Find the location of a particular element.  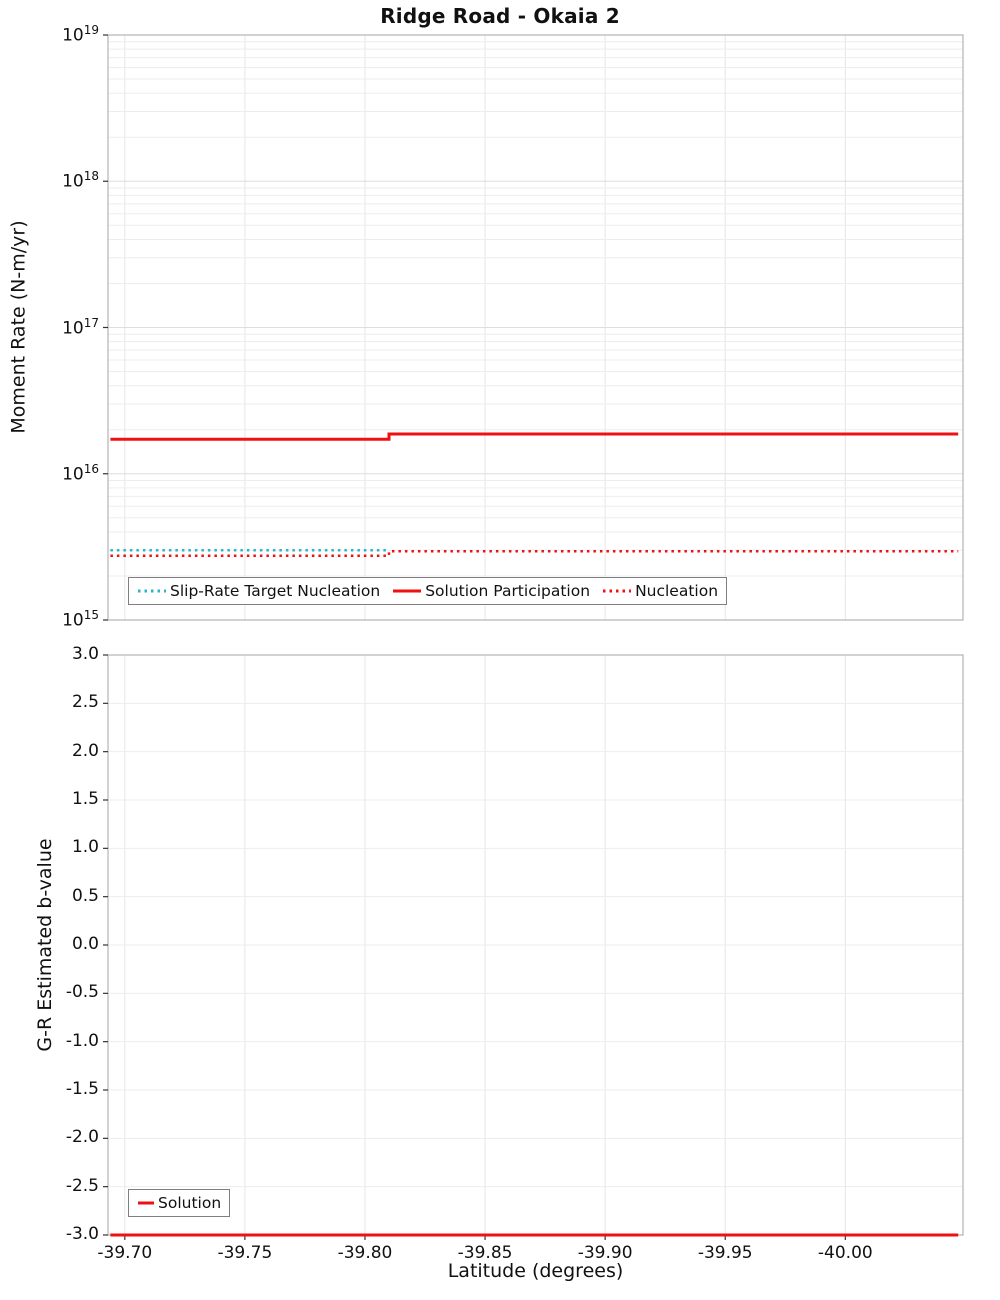

x-tick-label: -39.80 is located at coordinates (365, 1253).